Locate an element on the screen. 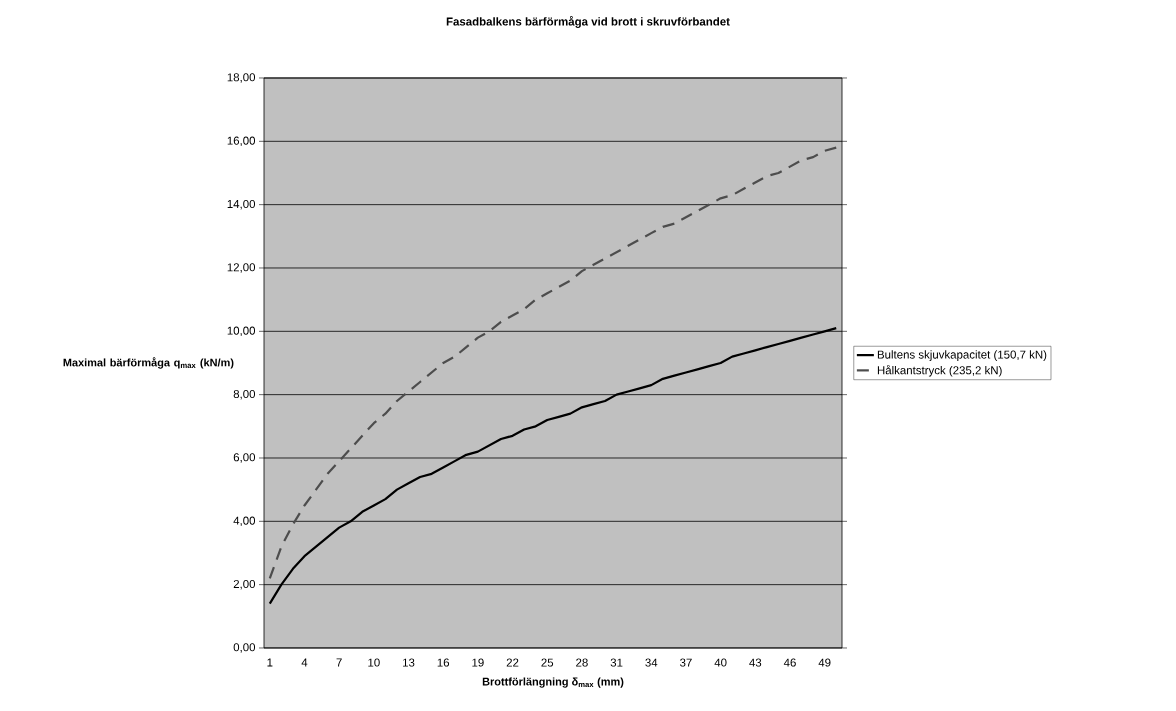  y-axis-title: Maximal bärförmåga q$_{max}$ (kN/m) is located at coordinates (148, 363).